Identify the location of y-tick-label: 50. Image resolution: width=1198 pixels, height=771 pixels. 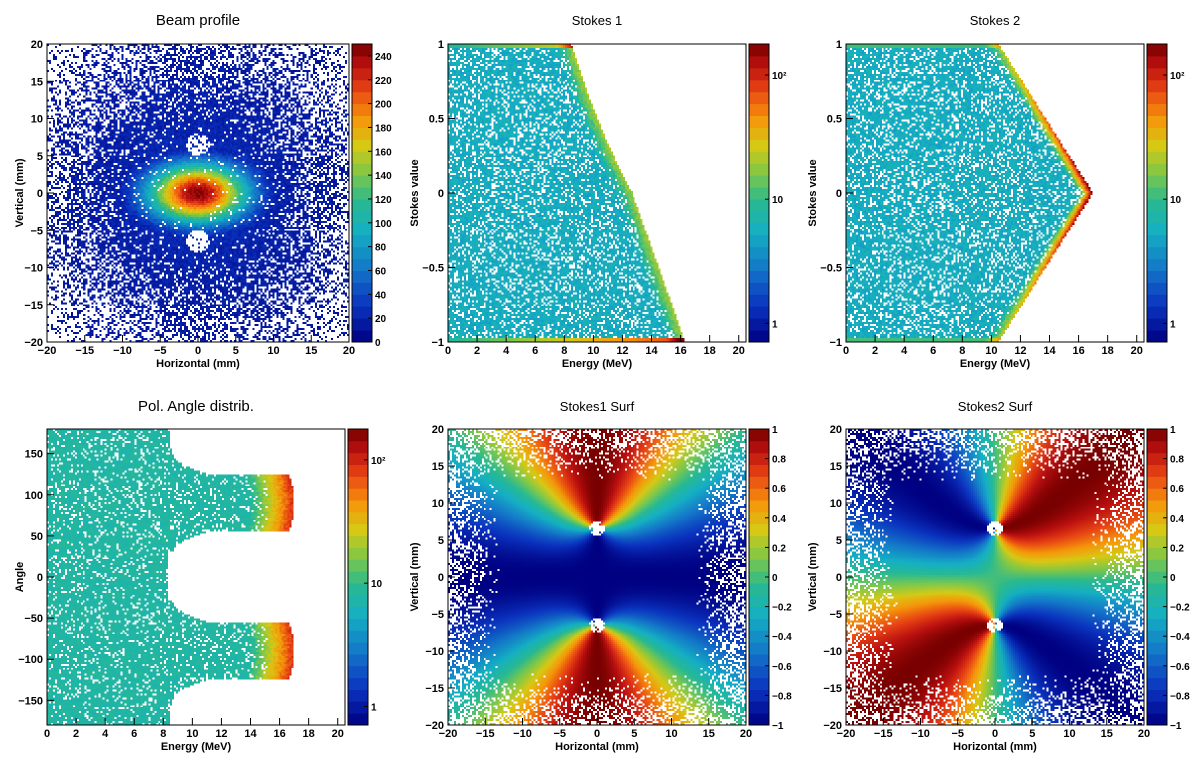
(37, 537).